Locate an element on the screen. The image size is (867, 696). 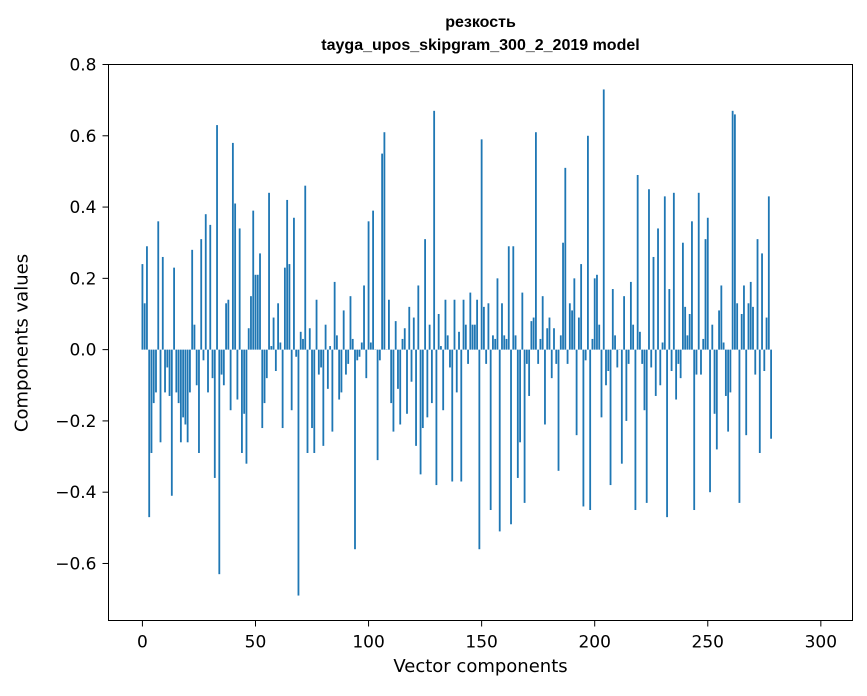
x-tick-label: 100 is located at coordinates (368, 643).